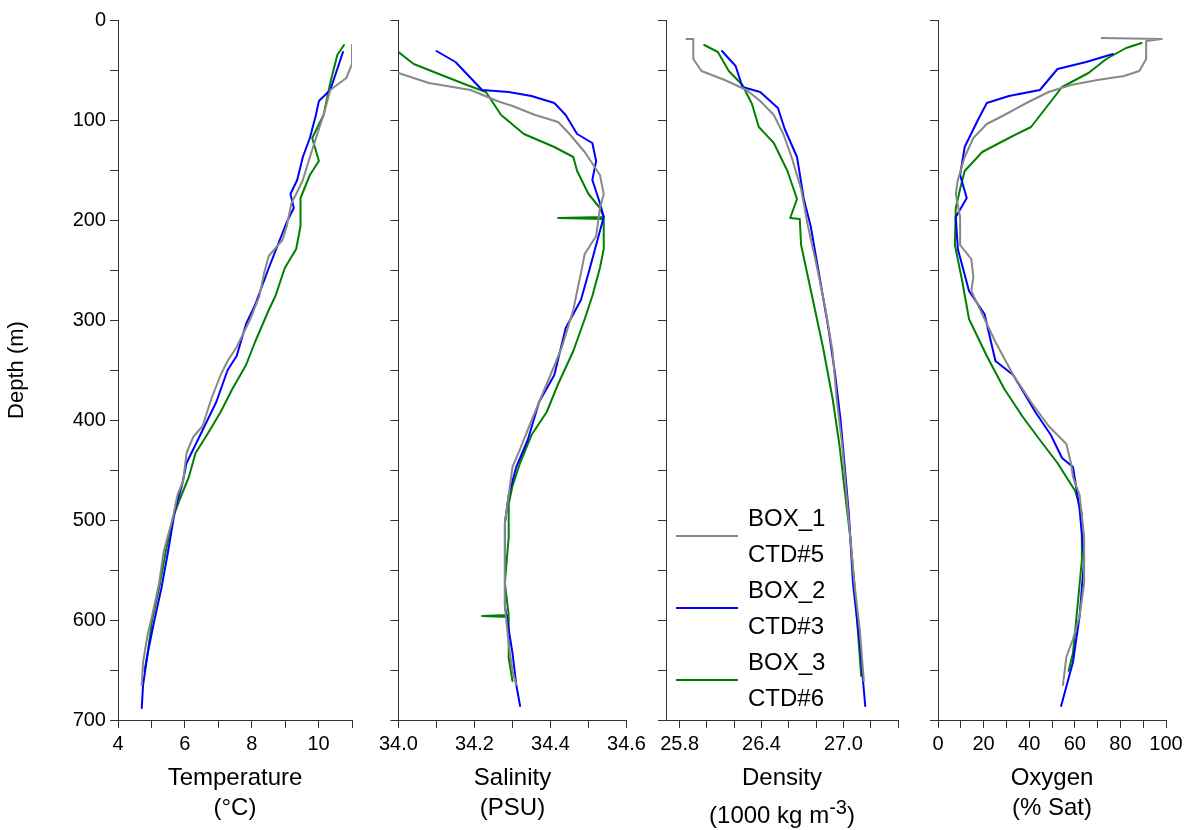 The width and height of the screenshot is (1189, 830). What do you see at coordinates (761, 742) in the screenshot?
I see `x-tick-label: 26.4` at bounding box center [761, 742].